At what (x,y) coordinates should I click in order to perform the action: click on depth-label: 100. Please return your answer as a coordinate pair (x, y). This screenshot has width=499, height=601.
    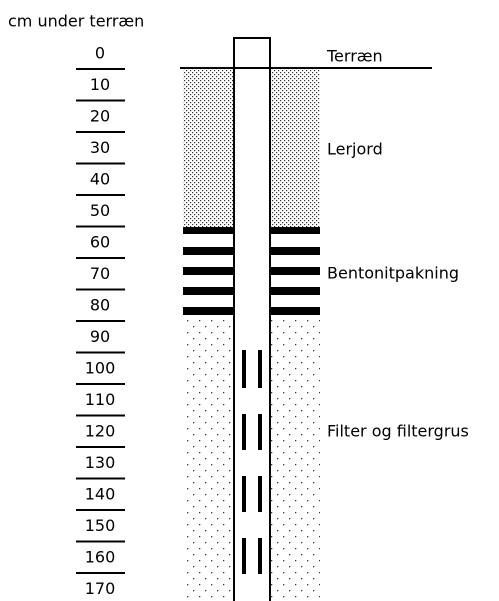
    Looking at the image, I should click on (100, 368).